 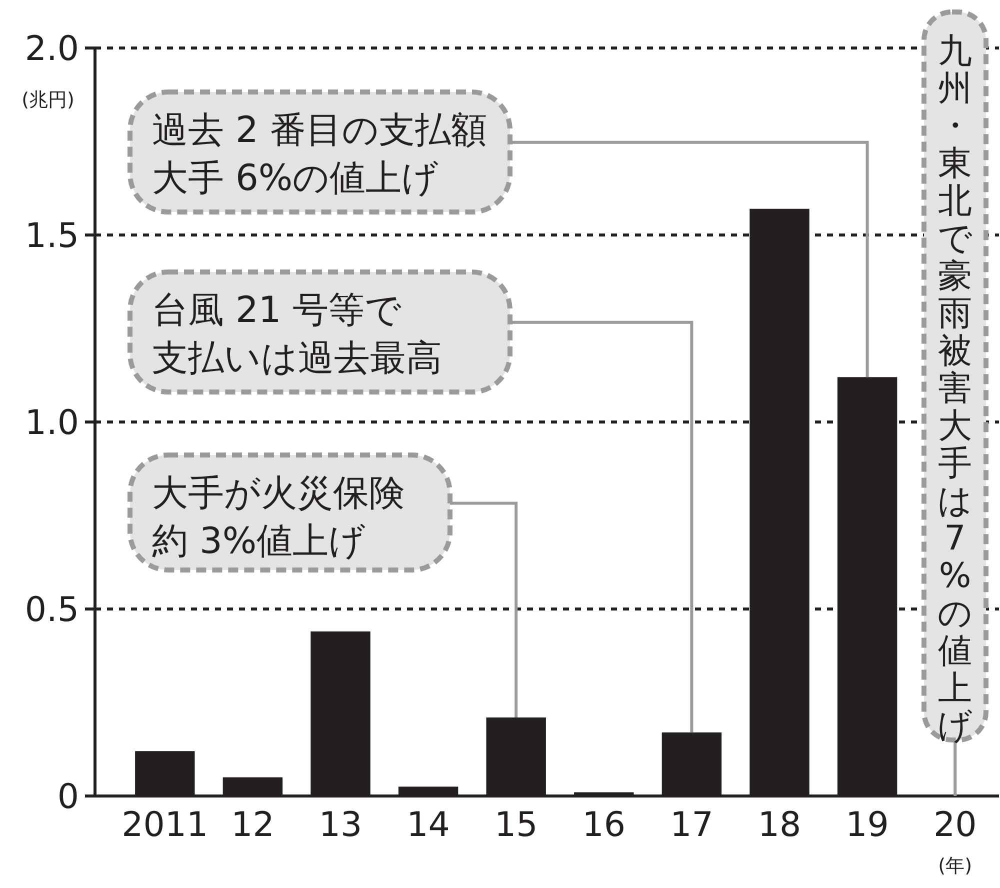 I want to click on y-tick-label: 2.0, so click(x=51, y=48).